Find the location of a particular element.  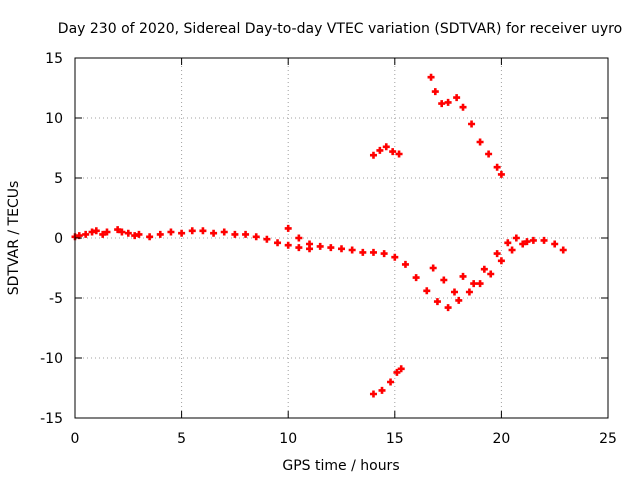

y-axis-label: SDTVAR / TECUs is located at coordinates (14, 238).